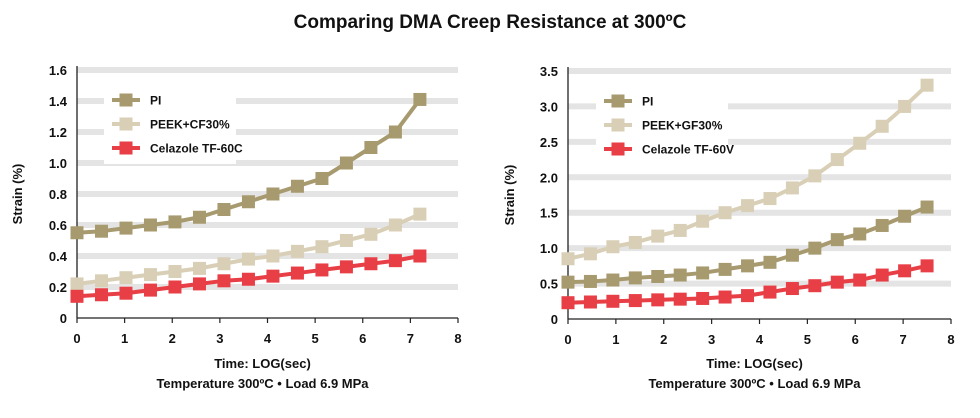 The height and width of the screenshot is (418, 980). Describe the element at coordinates (58, 132) in the screenshot. I see `y-tick-label: 1.2` at that location.